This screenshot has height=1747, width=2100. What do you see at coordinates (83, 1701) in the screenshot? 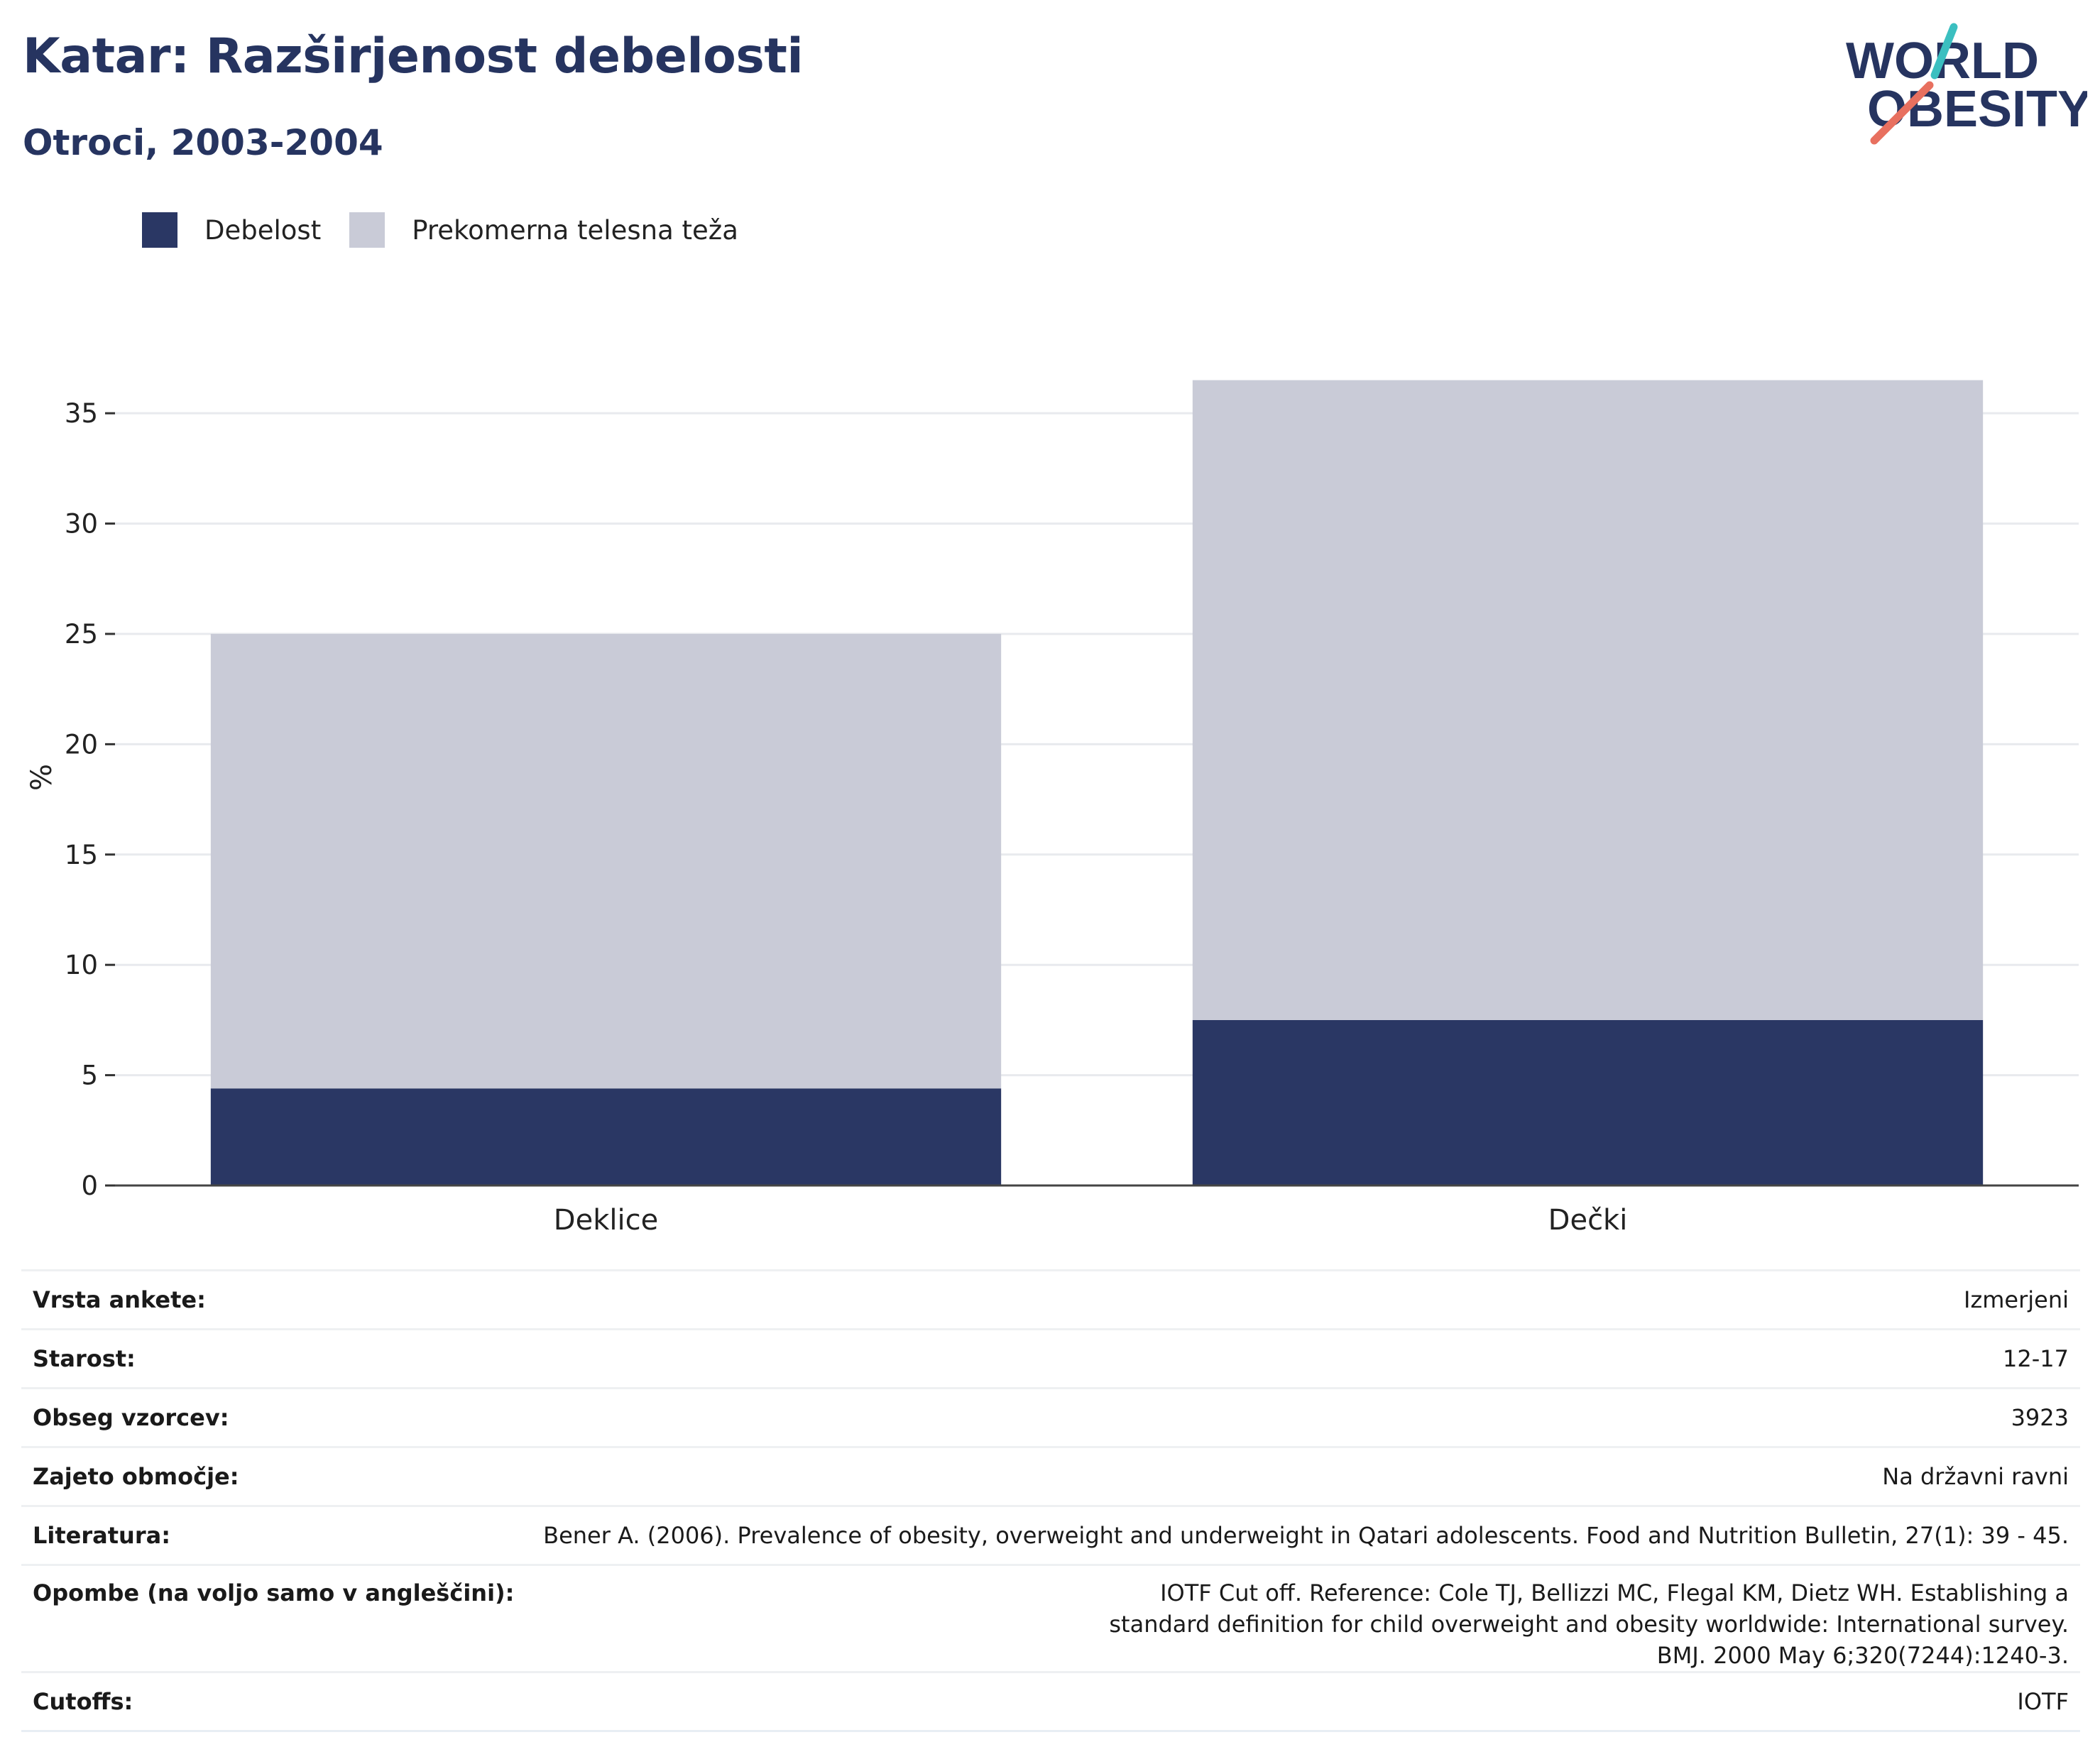
I see `info-label: Cutoffs:` at bounding box center [83, 1701].